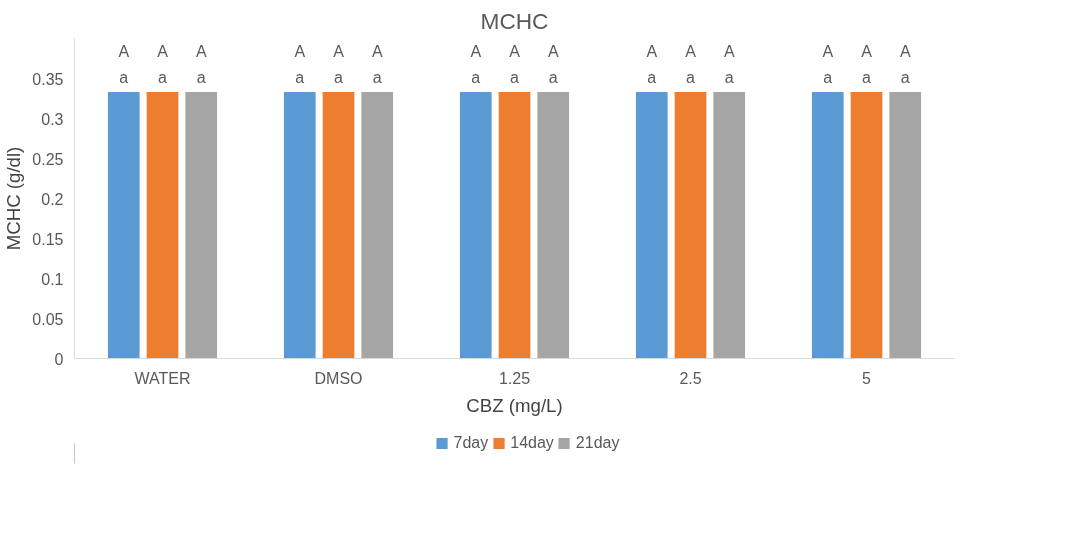 The width and height of the screenshot is (1073, 542). What do you see at coordinates (48, 239) in the screenshot?
I see `y-tick-label: 0.15` at bounding box center [48, 239].